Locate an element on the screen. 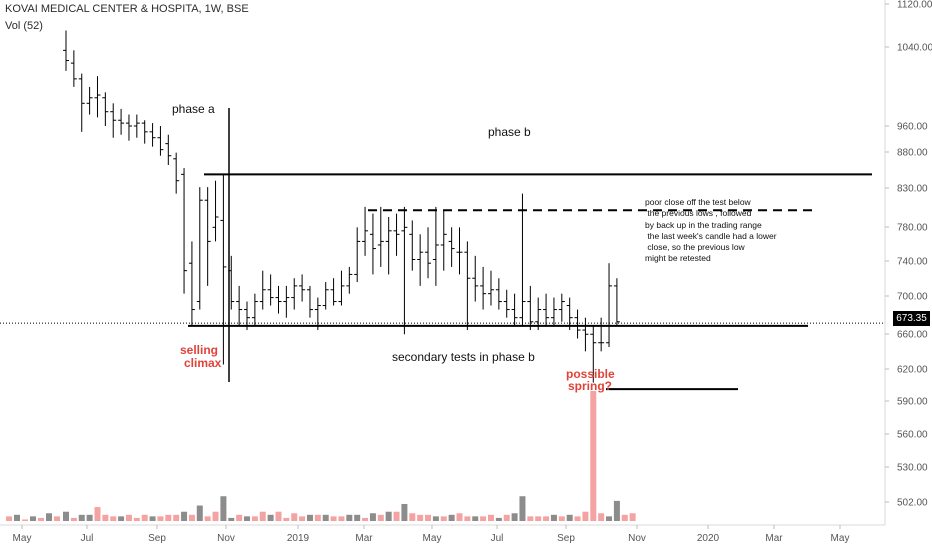  annotation-climax: climax is located at coordinates (203, 363).